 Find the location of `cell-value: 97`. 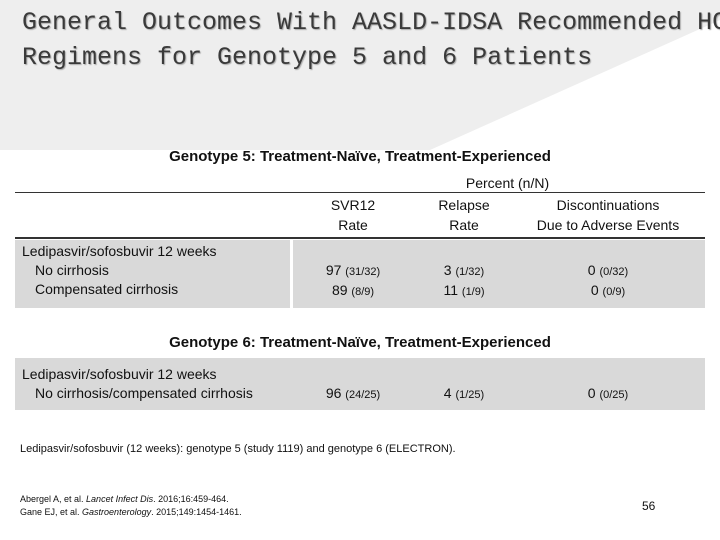

cell-value: 97 is located at coordinates (333, 270).